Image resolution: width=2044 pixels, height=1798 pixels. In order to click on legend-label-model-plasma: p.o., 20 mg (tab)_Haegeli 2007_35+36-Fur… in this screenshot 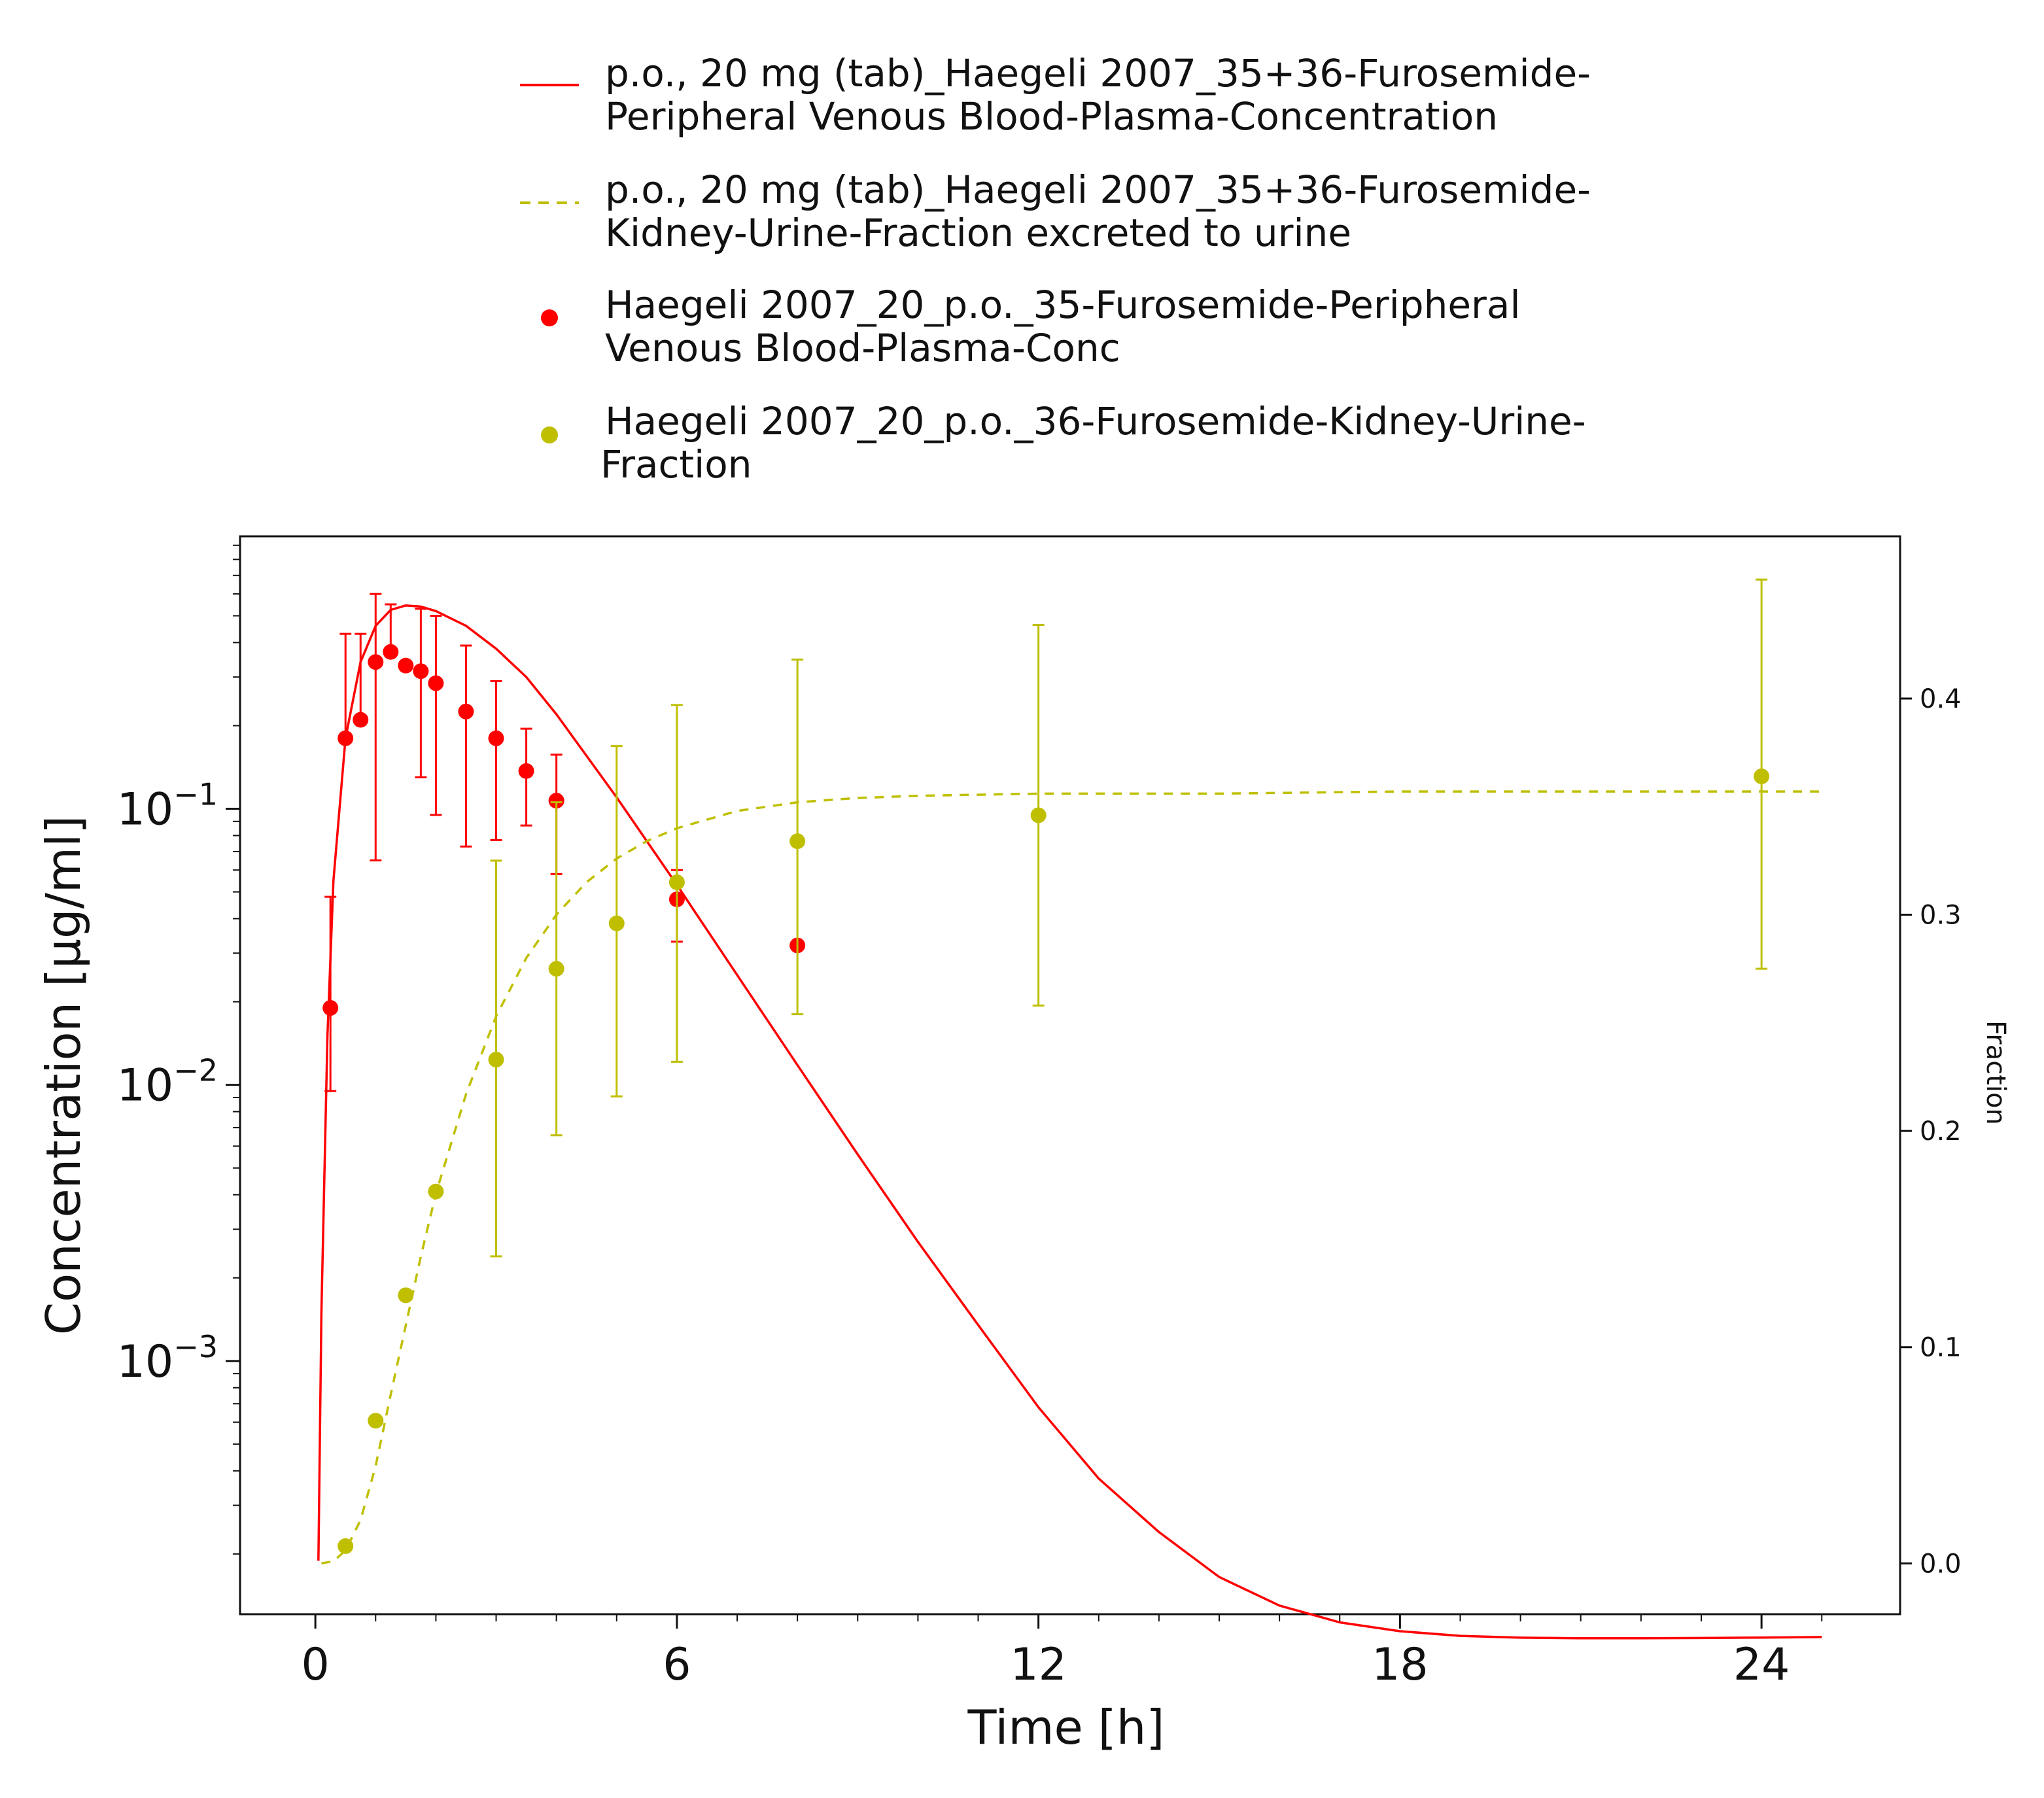, I will do `click(1104, 95)`.